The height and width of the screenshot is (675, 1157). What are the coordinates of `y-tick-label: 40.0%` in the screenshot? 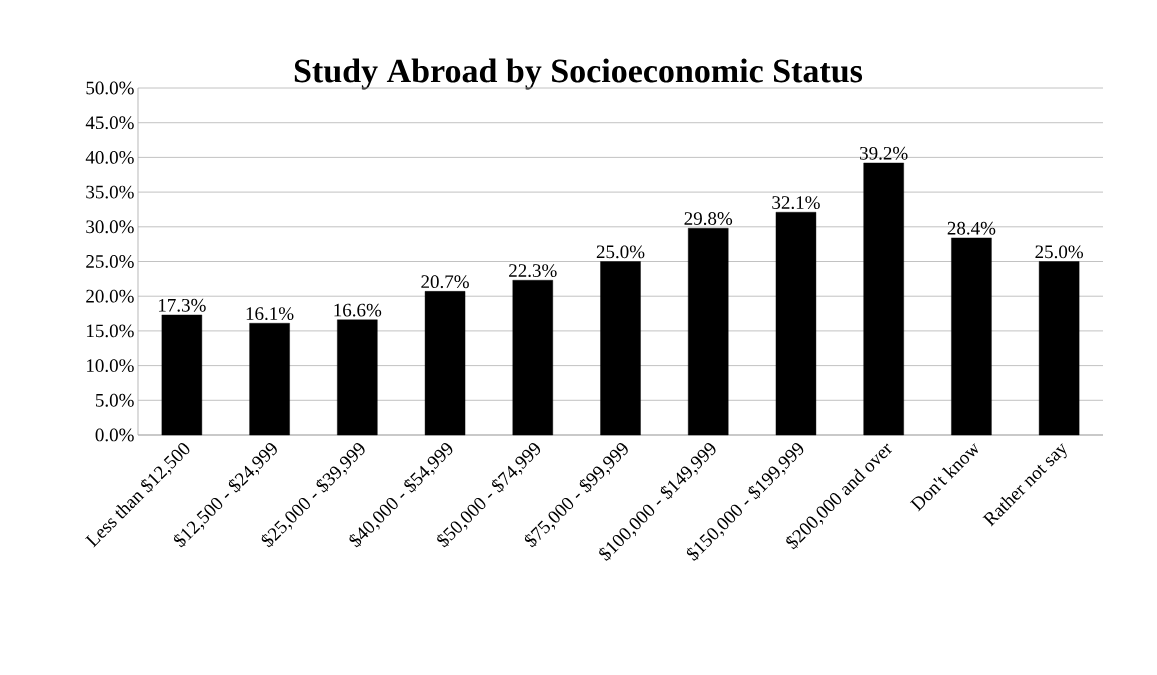 It's located at (109, 157).